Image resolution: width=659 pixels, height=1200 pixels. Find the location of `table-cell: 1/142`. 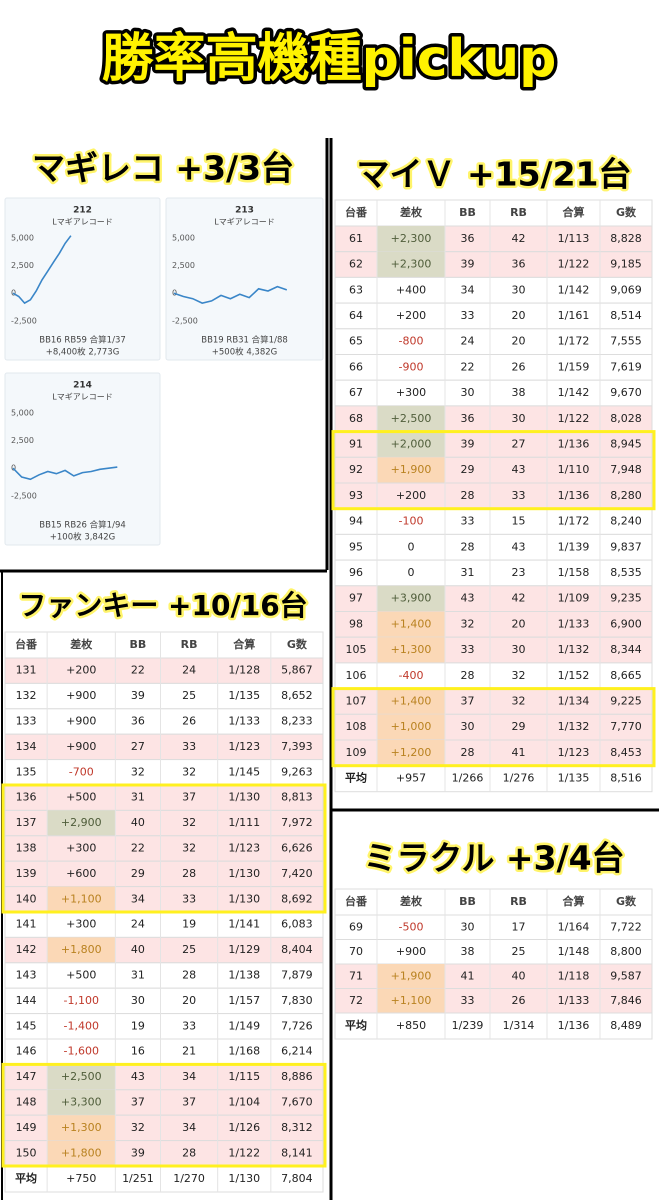

table-cell: 1/142 is located at coordinates (574, 392).